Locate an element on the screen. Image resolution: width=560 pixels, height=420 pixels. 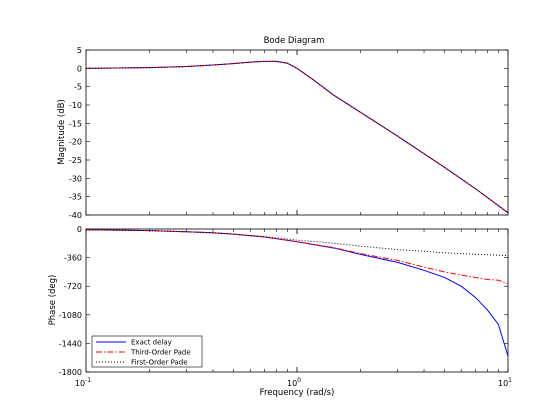
magnitude-ytick-label: -25 is located at coordinates (75, 160).